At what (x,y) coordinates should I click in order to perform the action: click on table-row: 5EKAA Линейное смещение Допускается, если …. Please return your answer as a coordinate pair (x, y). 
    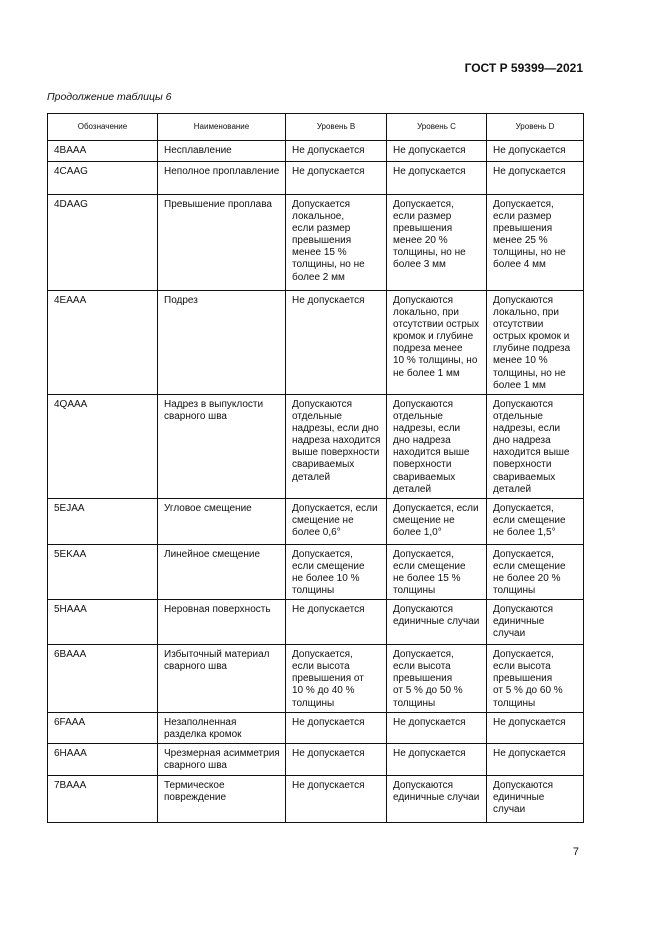
    Looking at the image, I should click on (315, 572).